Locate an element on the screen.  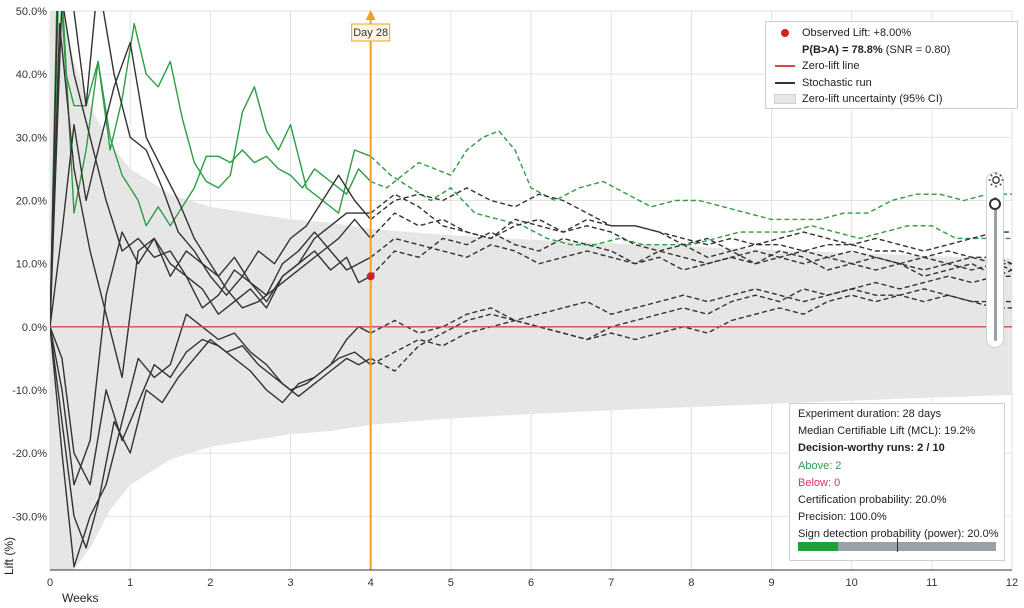
series-6-dashed-path is located at coordinates (691, 327).